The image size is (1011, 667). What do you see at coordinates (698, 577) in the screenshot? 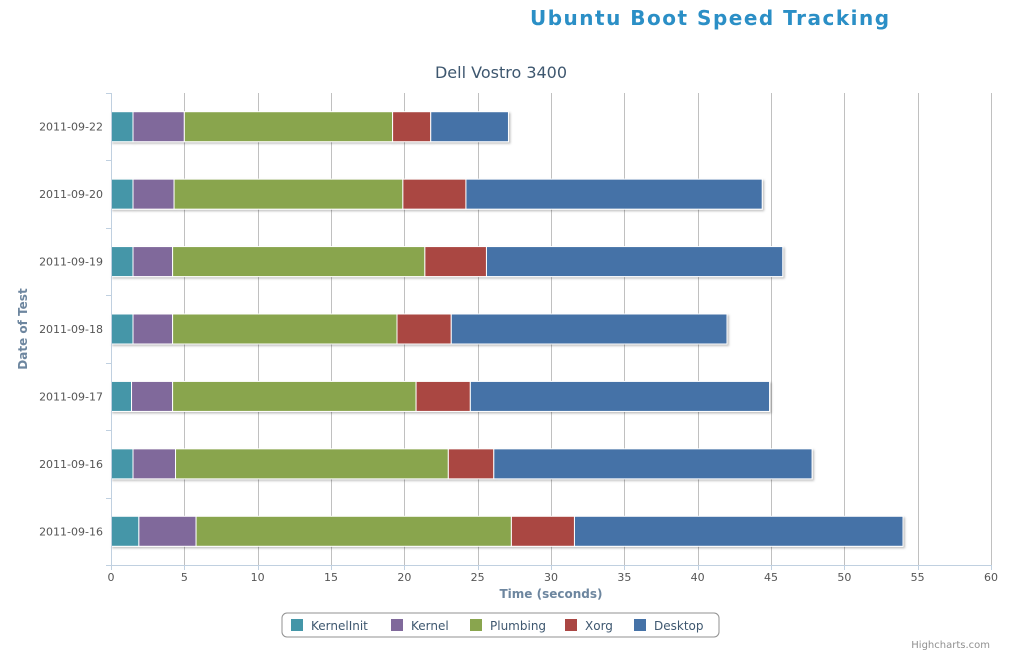
I see `x-tick-label: 40` at bounding box center [698, 577].